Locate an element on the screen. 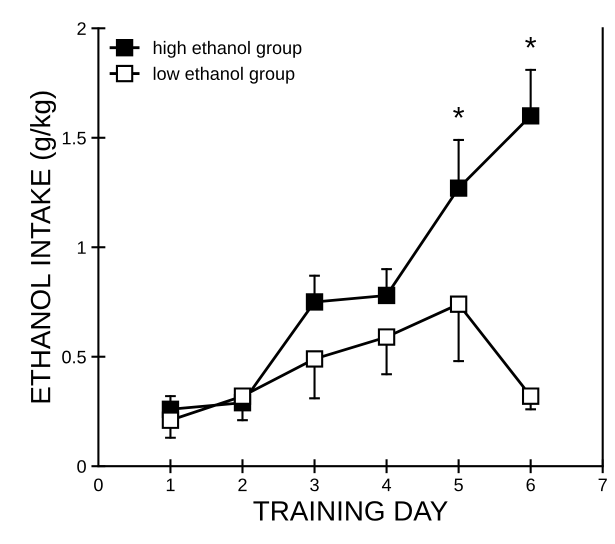 The width and height of the screenshot is (615, 544). y-tick-label: 0 is located at coordinates (81, 466).